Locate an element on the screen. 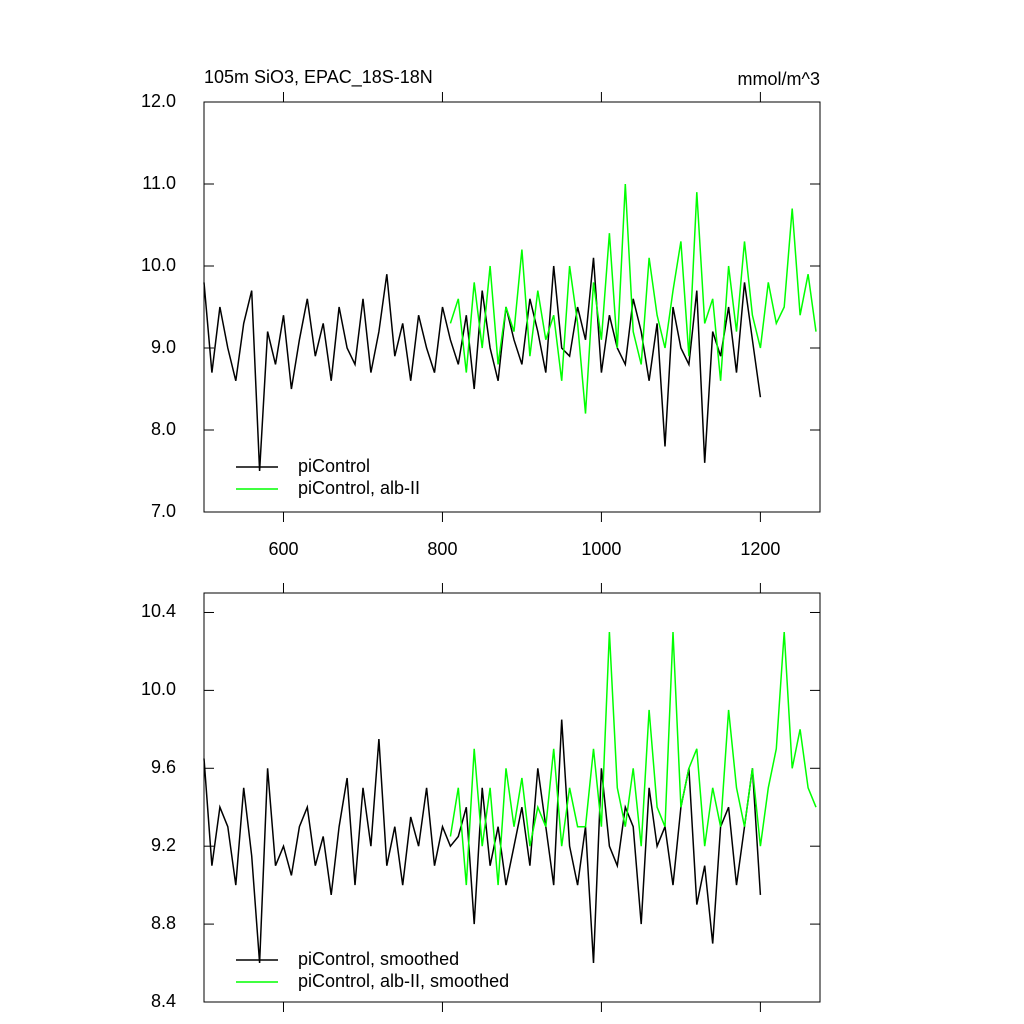  x-tick-label: 1200 is located at coordinates (760, 549).